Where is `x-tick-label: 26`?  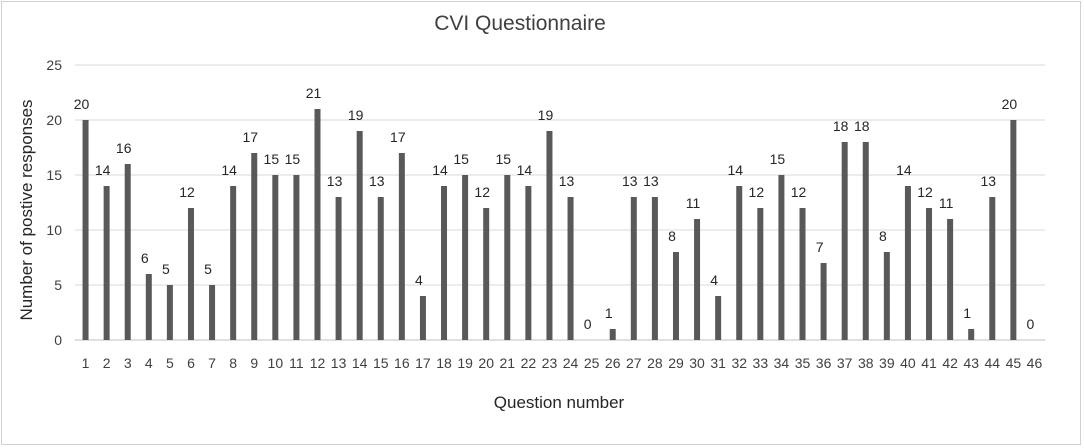
x-tick-label: 26 is located at coordinates (613, 363).